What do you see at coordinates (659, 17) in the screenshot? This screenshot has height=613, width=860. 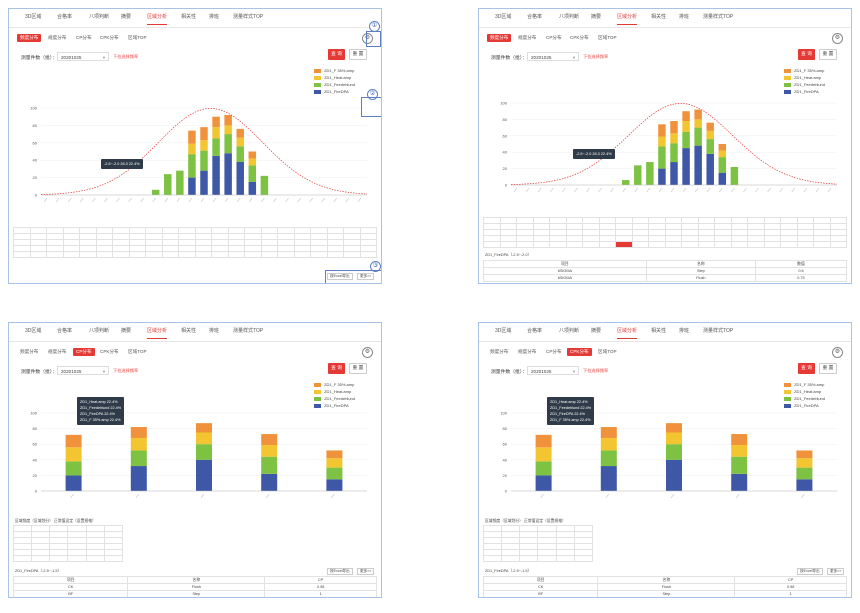 I see `nav-tab: 相关性` at bounding box center [659, 17].